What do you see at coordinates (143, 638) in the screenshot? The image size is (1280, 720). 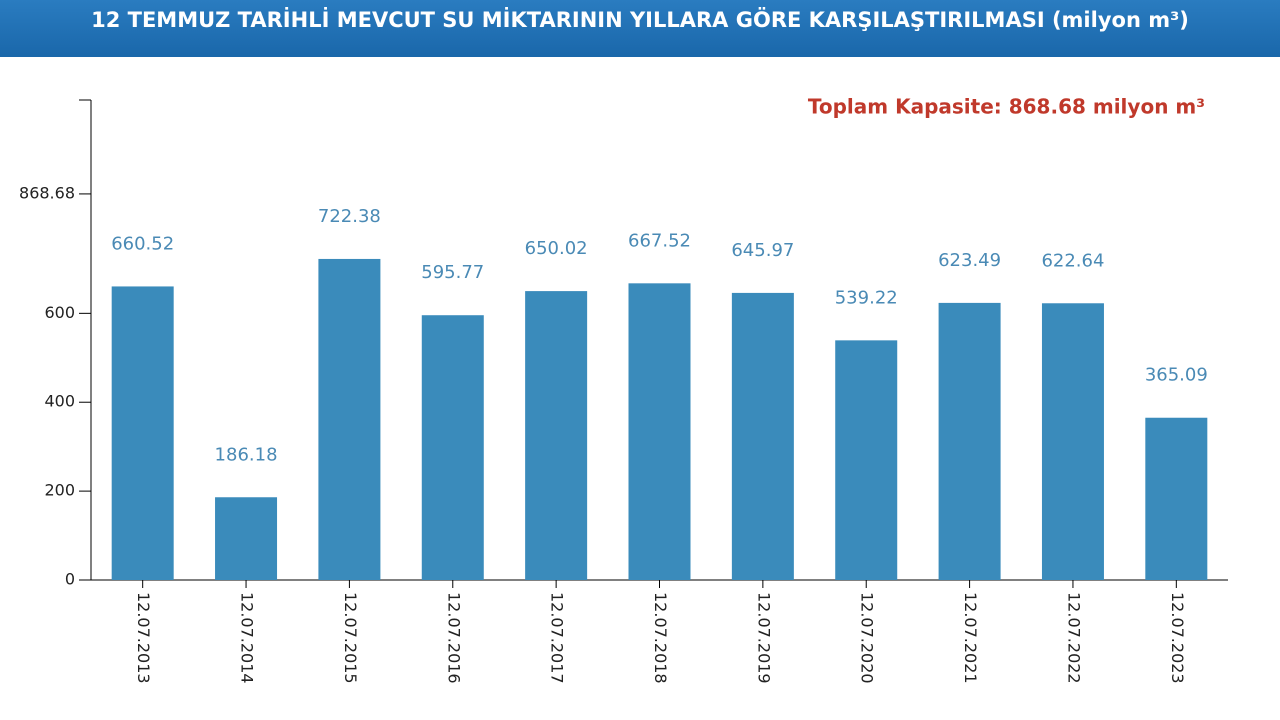 I see `x-tick-label: 12.07.2013` at bounding box center [143, 638].